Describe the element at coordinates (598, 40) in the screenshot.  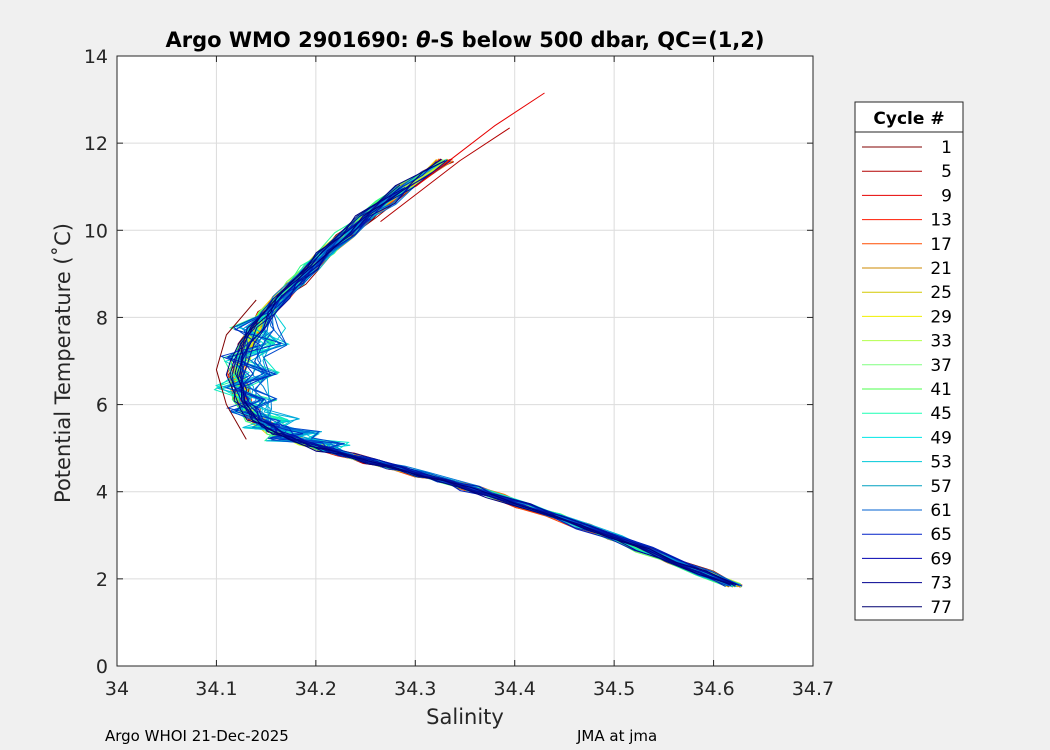
I see `title-suffix: -S below 500 dbar, QC=(1,2)` at that location.